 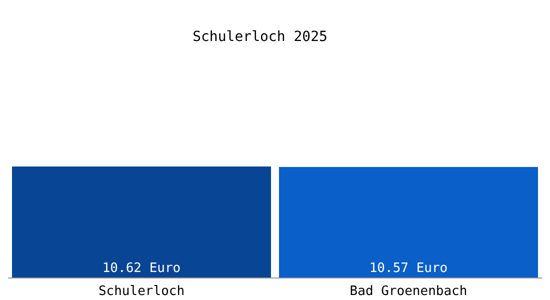 What do you see at coordinates (260, 37) in the screenshot?
I see `chart-title: Schulerloch 2025` at bounding box center [260, 37].